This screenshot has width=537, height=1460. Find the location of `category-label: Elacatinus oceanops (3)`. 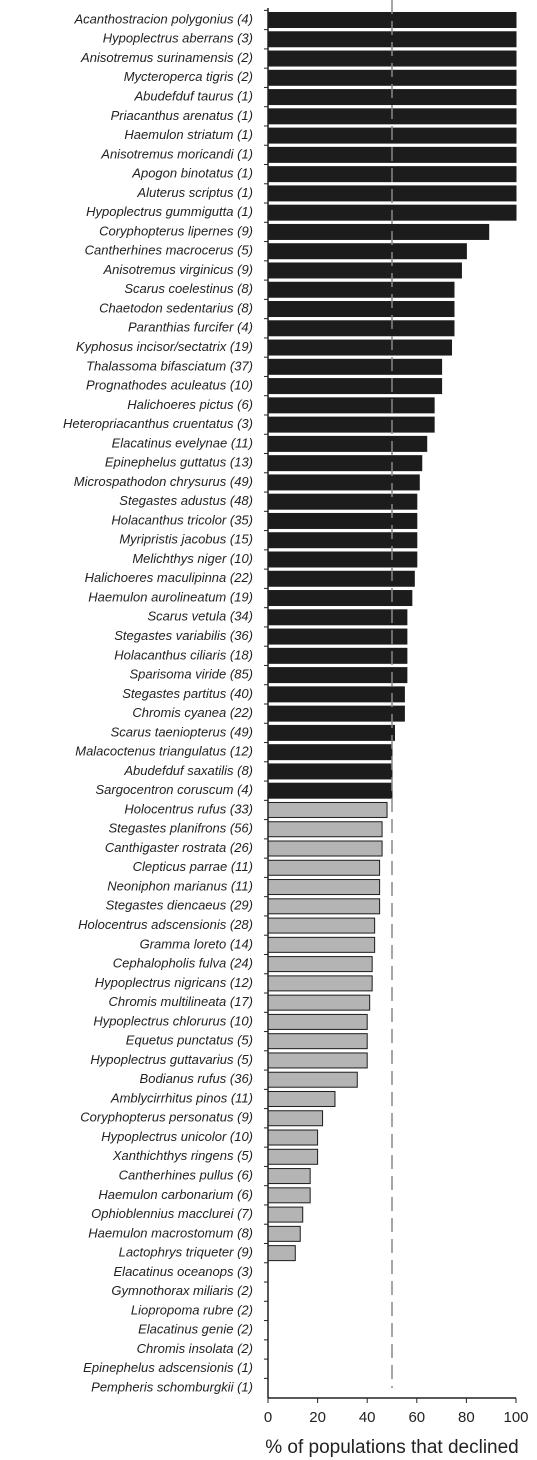

category-label: Elacatinus oceanops (3) is located at coordinates (183, 1271).